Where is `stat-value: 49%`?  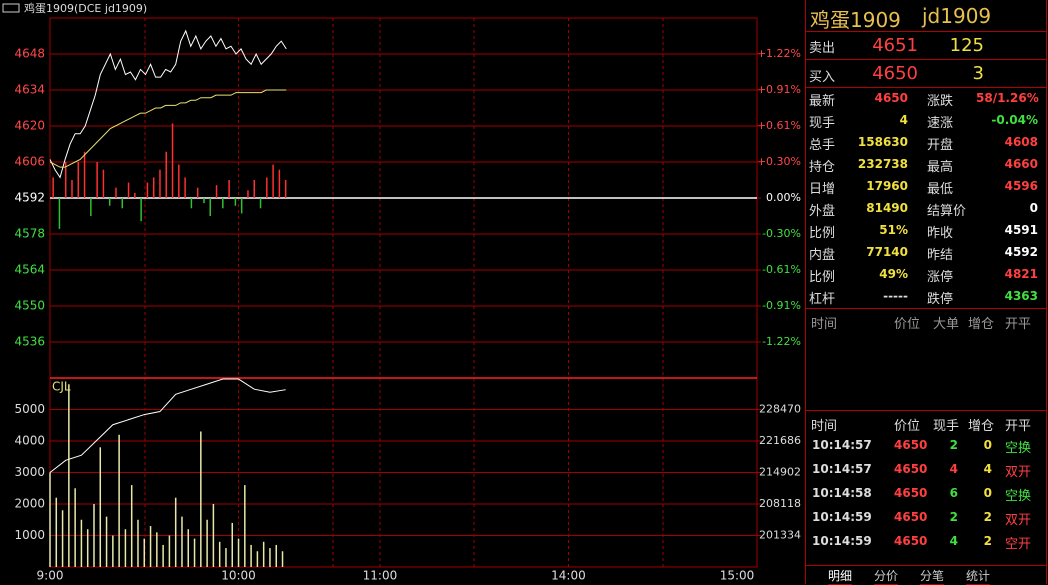
stat-value: 49% is located at coordinates (893, 274).